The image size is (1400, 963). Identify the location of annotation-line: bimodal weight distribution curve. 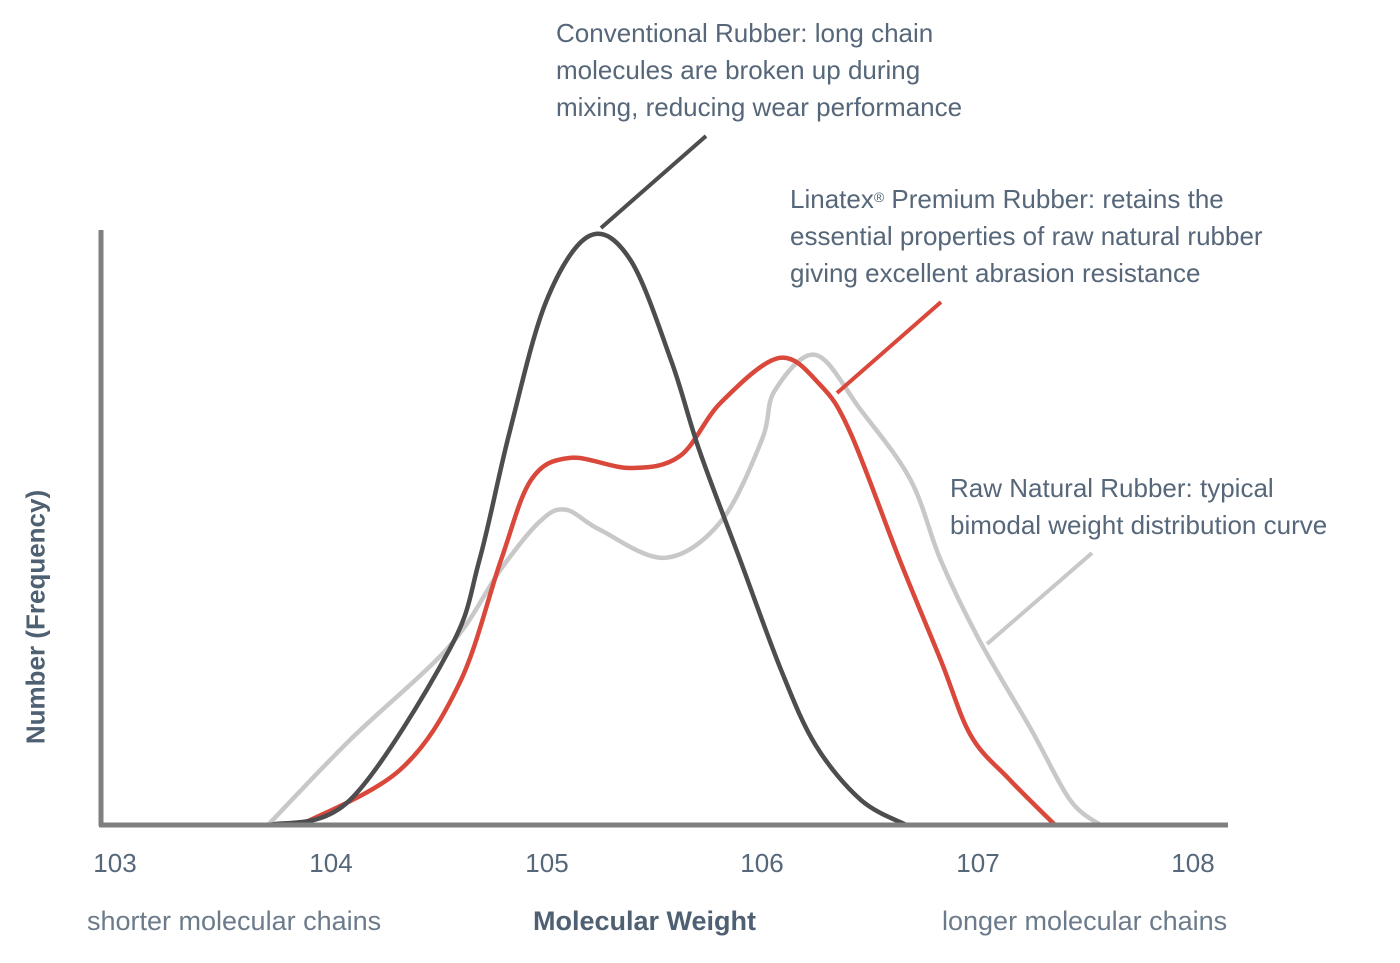
(1139, 525).